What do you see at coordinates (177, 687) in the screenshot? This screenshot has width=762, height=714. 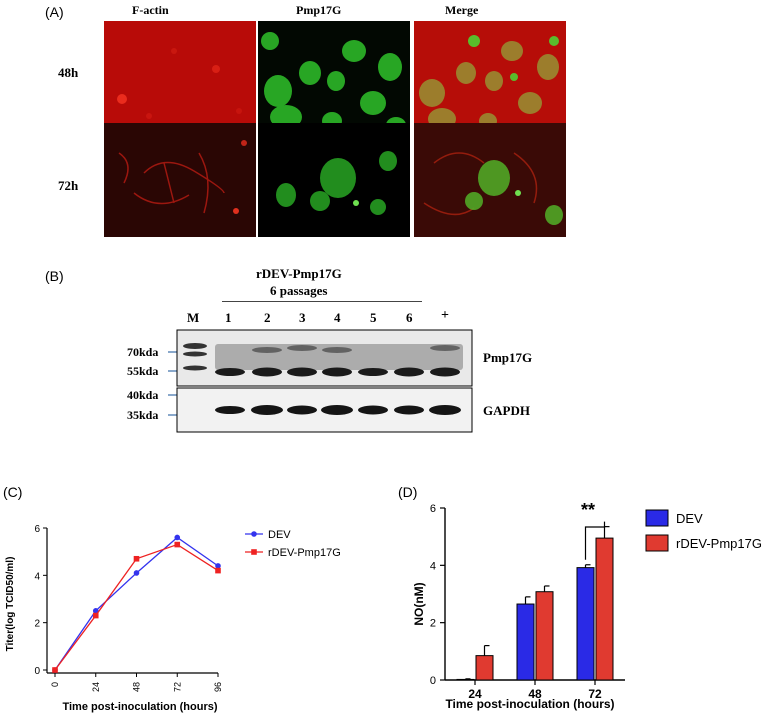 I see `chart-c-xtick-label: 72` at bounding box center [177, 687].